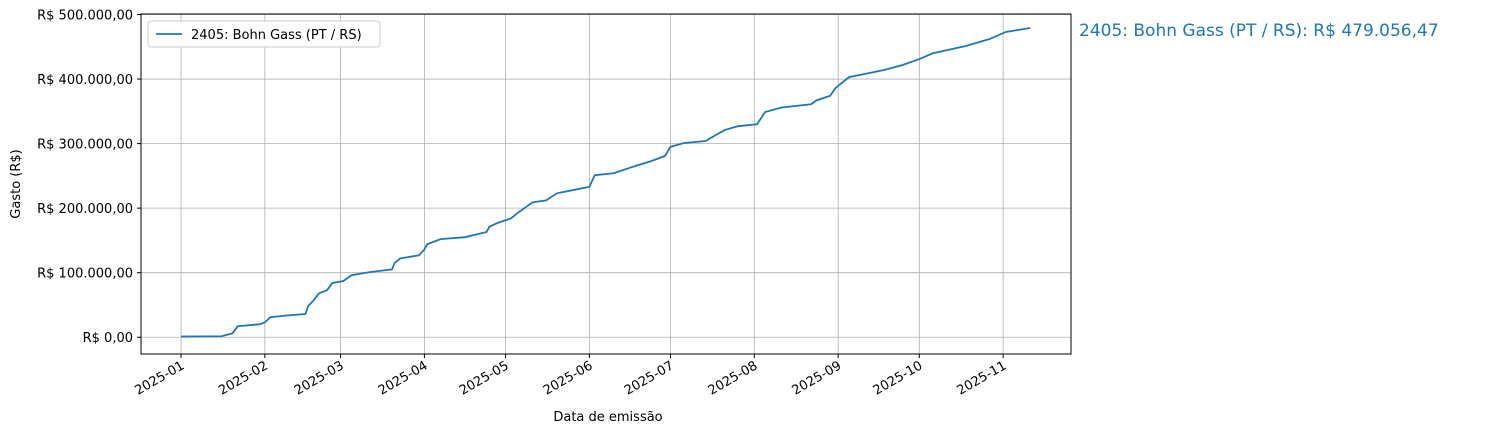  I want to click on y-tick-label: R$ 400.000,00, so click(85, 80).